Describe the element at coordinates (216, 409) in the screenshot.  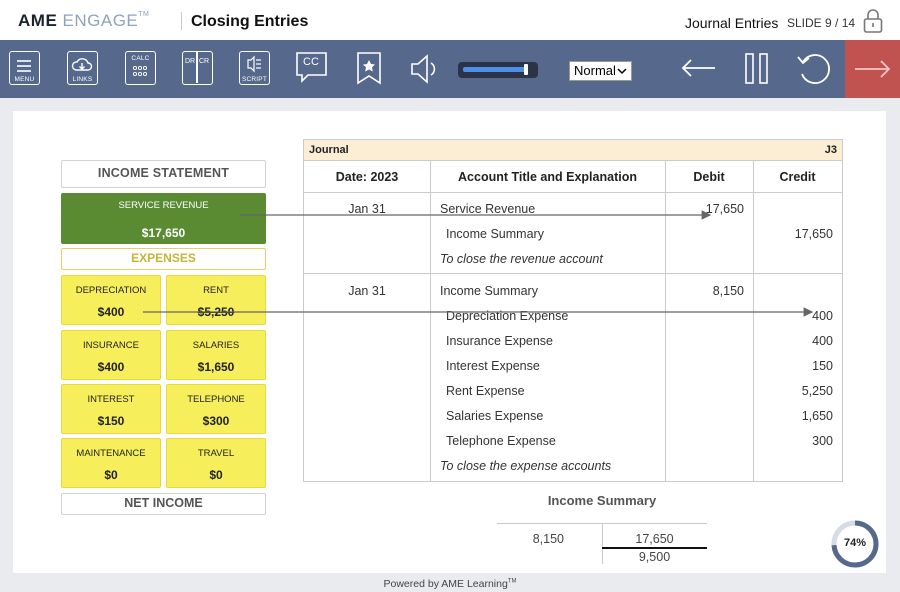
I see `expense-tile-telephone: TELEPHONE $300` at that location.